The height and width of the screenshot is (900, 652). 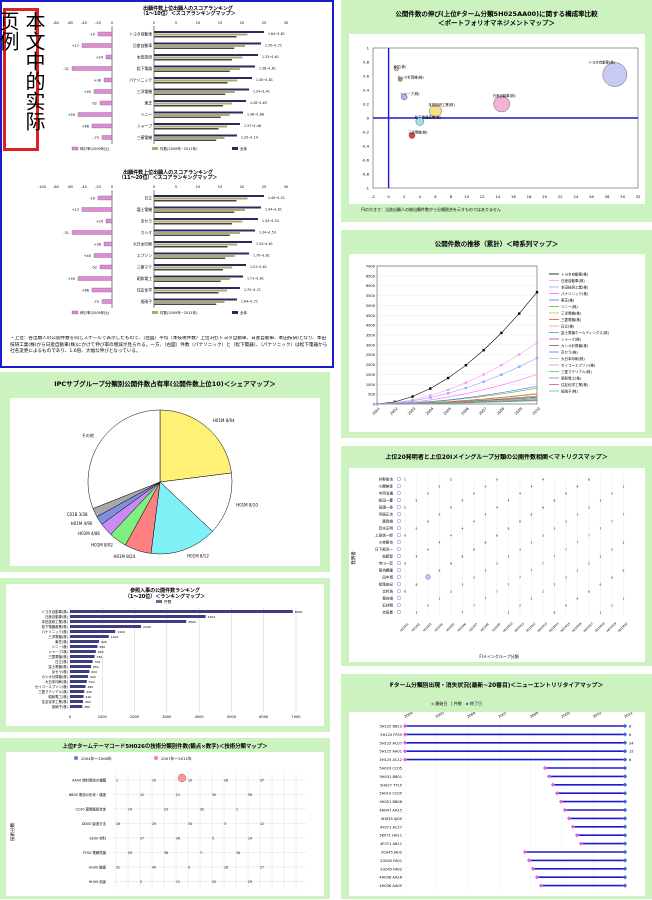 I want to click on score-name-label: 日産自動車, so click(x=142, y=45).